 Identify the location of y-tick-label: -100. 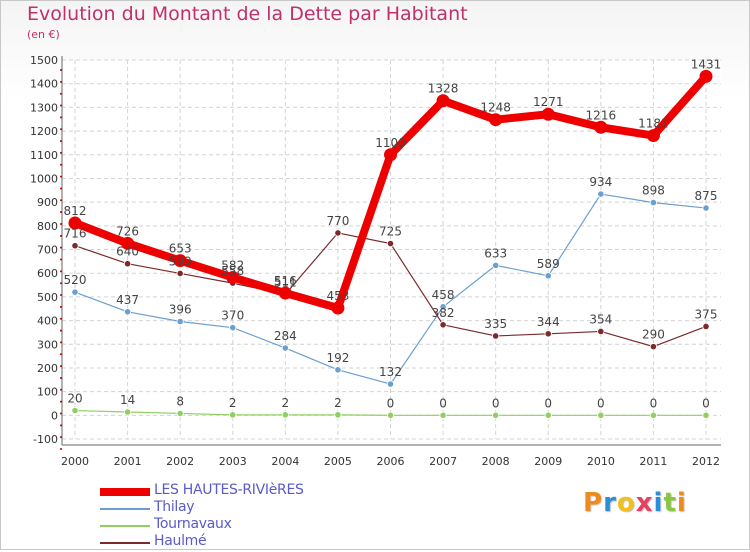
(45, 439).